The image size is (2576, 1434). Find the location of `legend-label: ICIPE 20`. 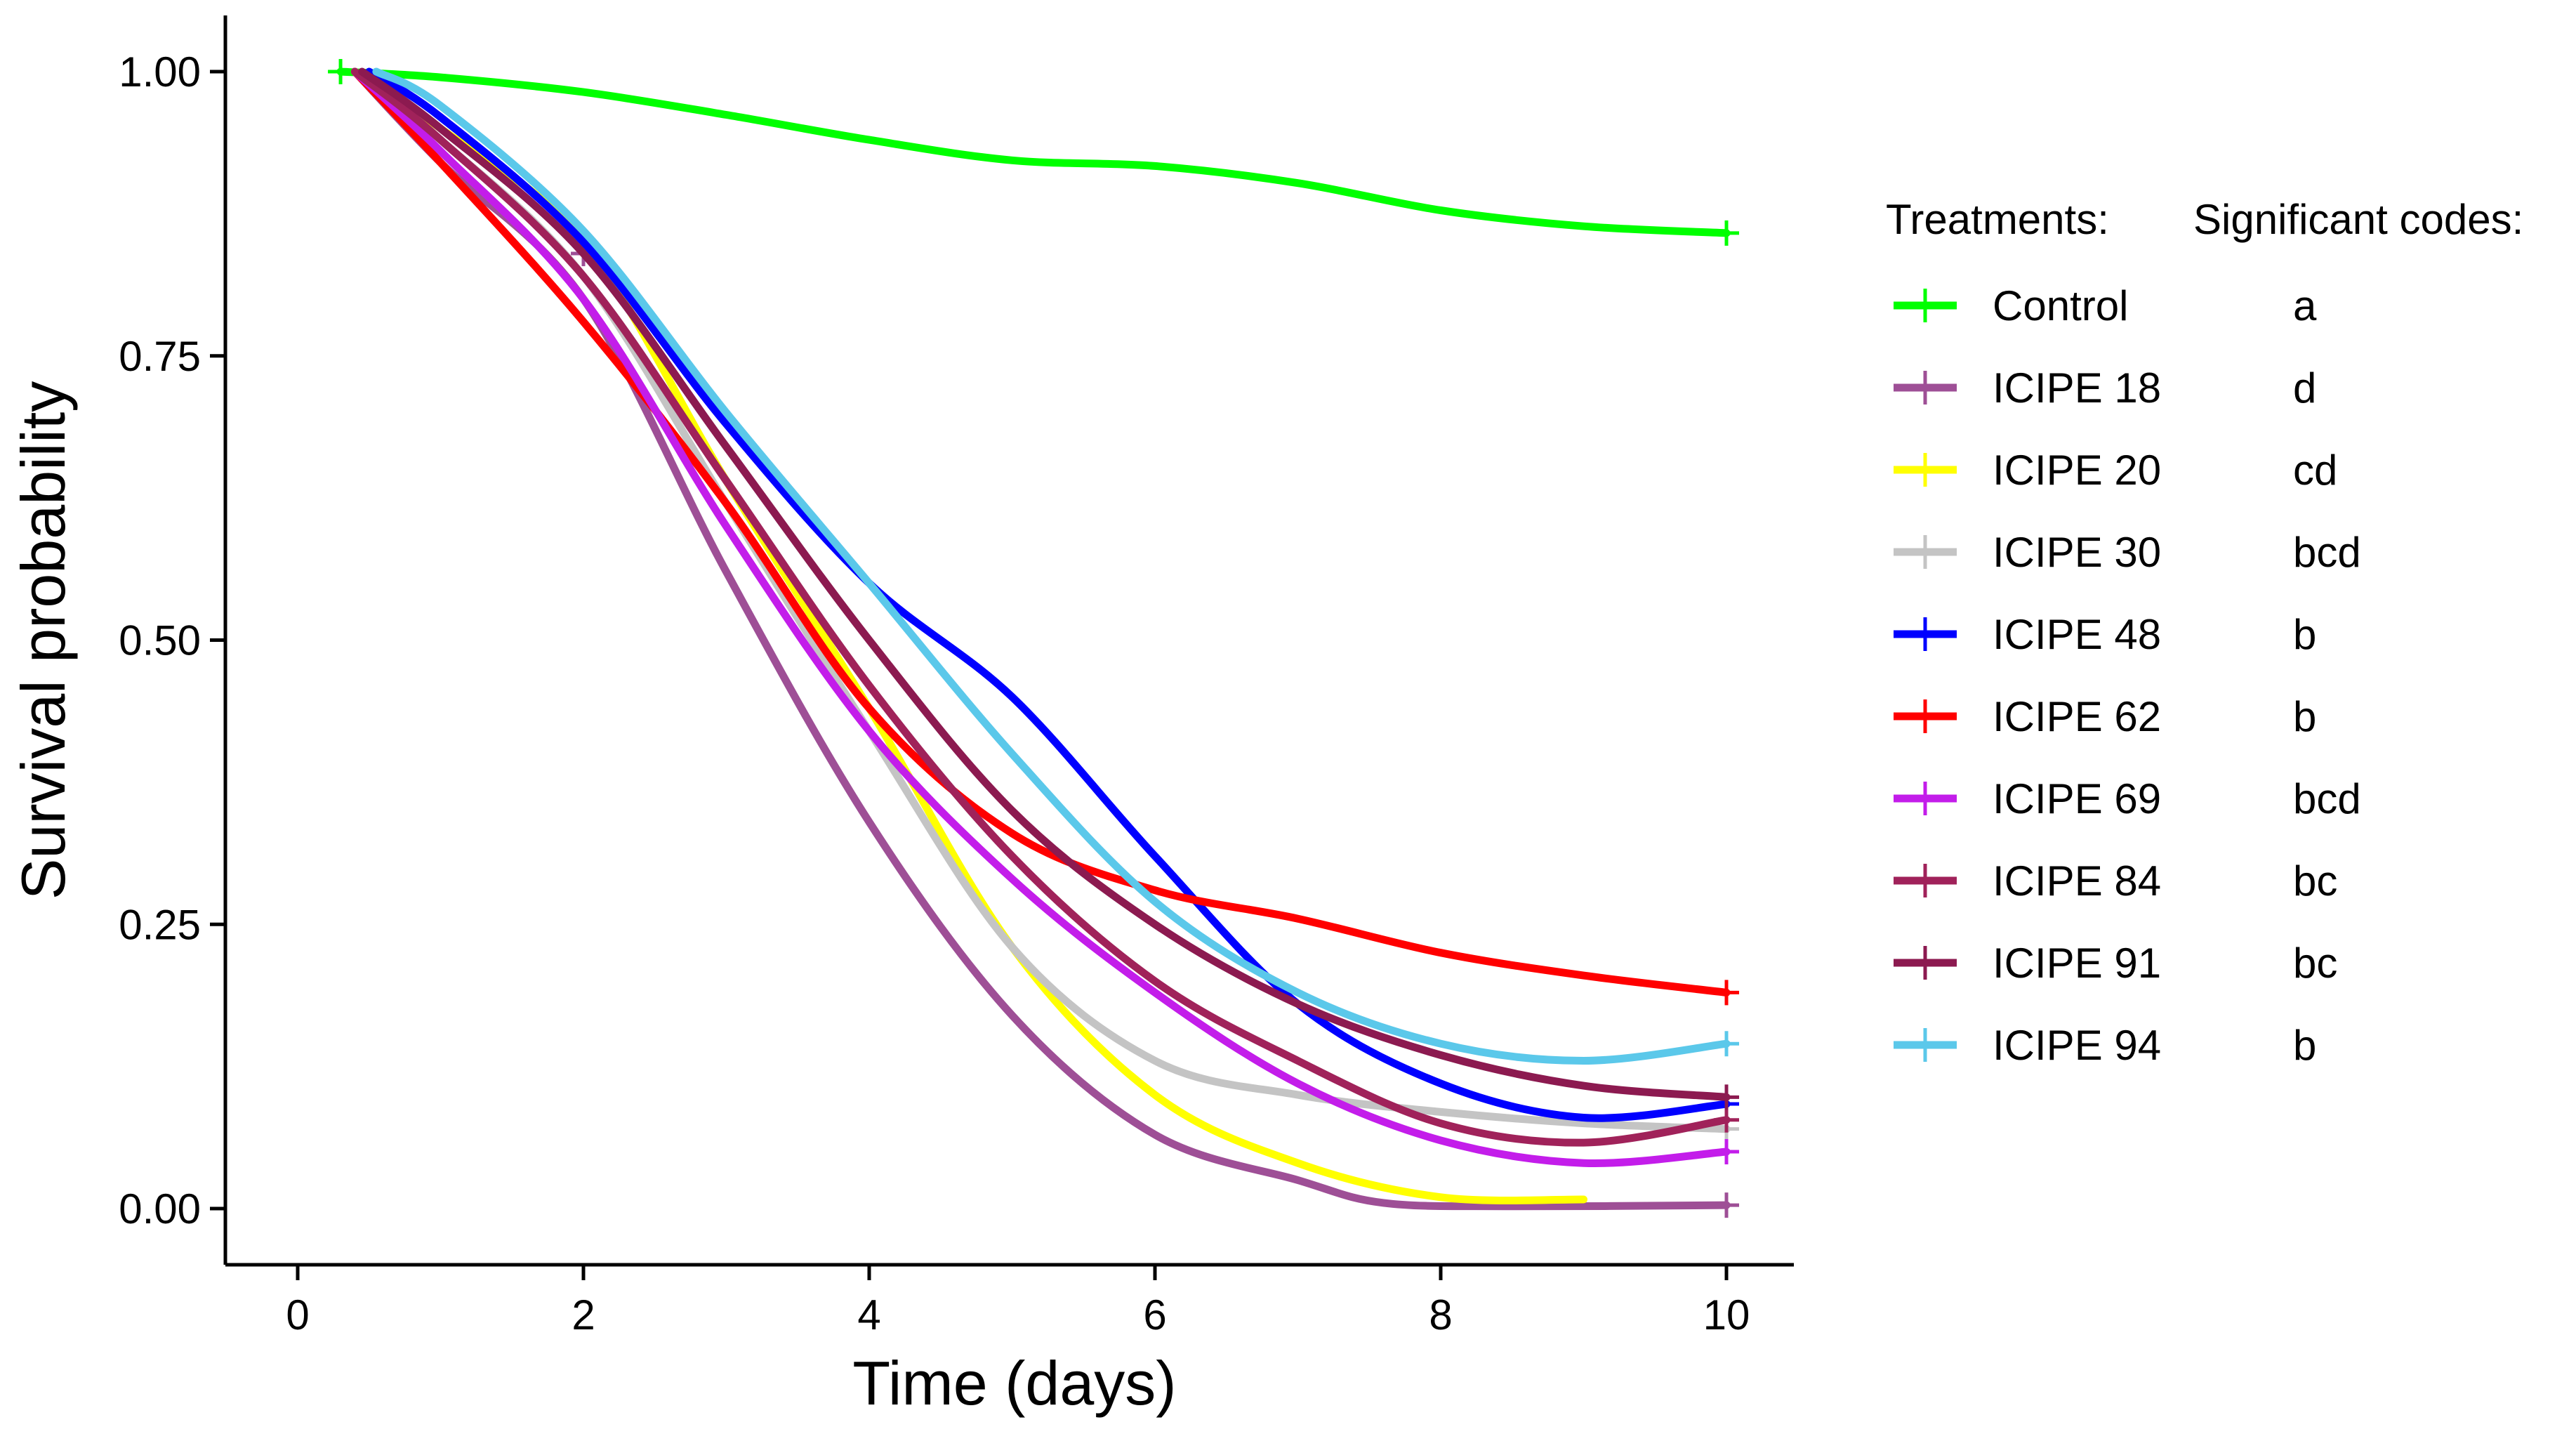

legend-label: ICIPE 20 is located at coordinates (2077, 470).